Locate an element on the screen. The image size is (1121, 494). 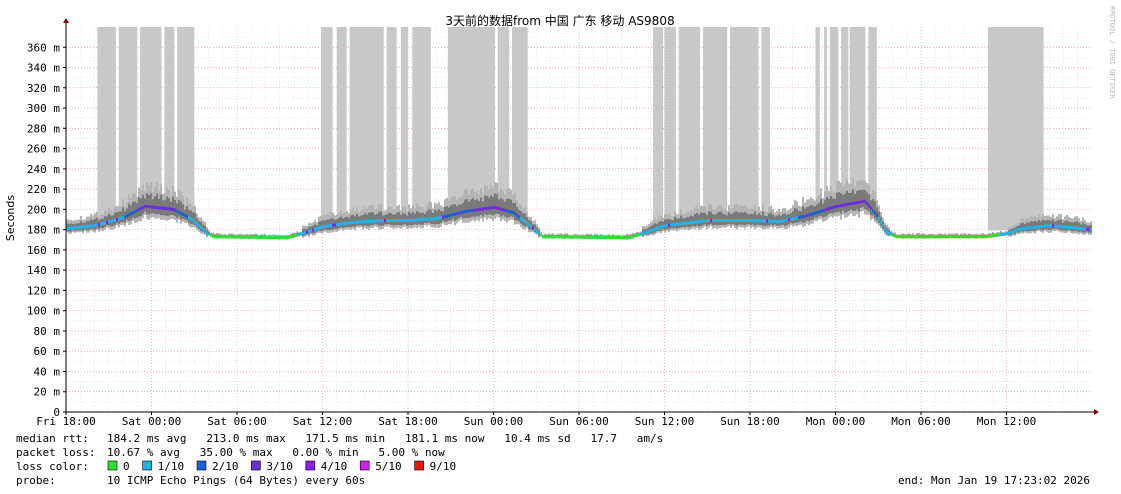
x-tick-label: Sun 06:00 is located at coordinates (579, 421).